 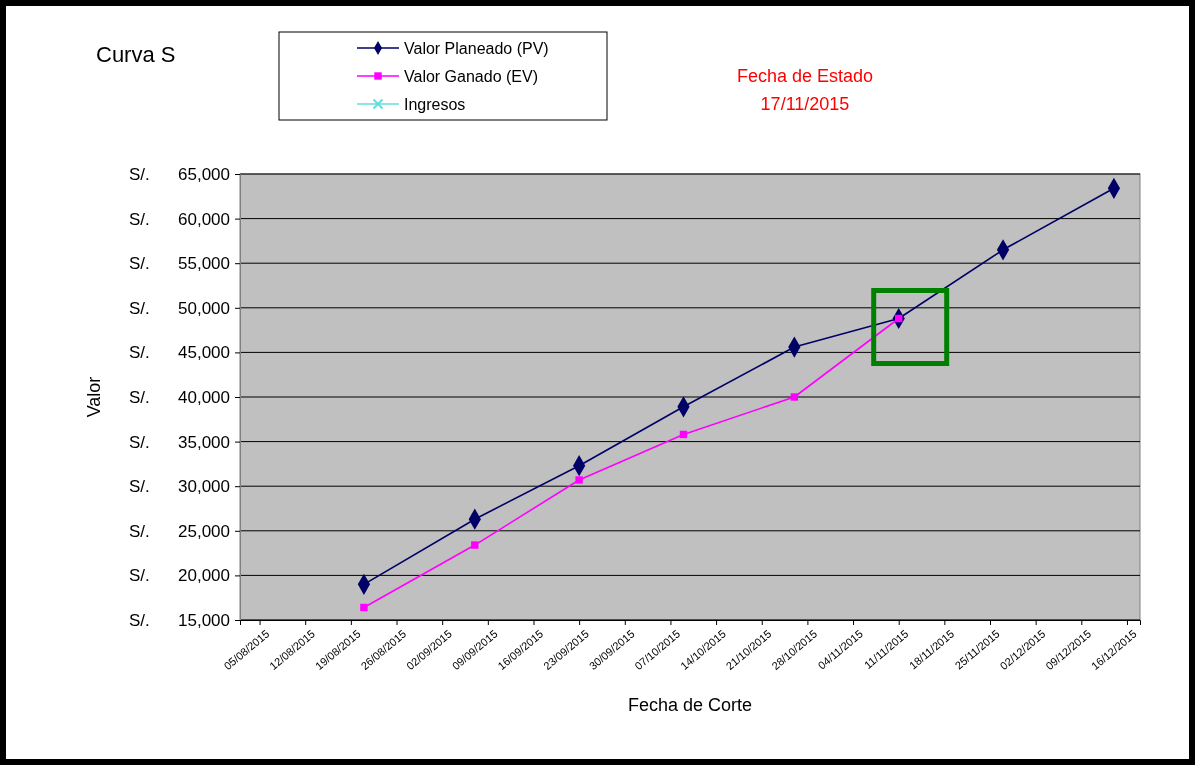 I want to click on y-tick-label: S/. 60,000, so click(x=179, y=219).